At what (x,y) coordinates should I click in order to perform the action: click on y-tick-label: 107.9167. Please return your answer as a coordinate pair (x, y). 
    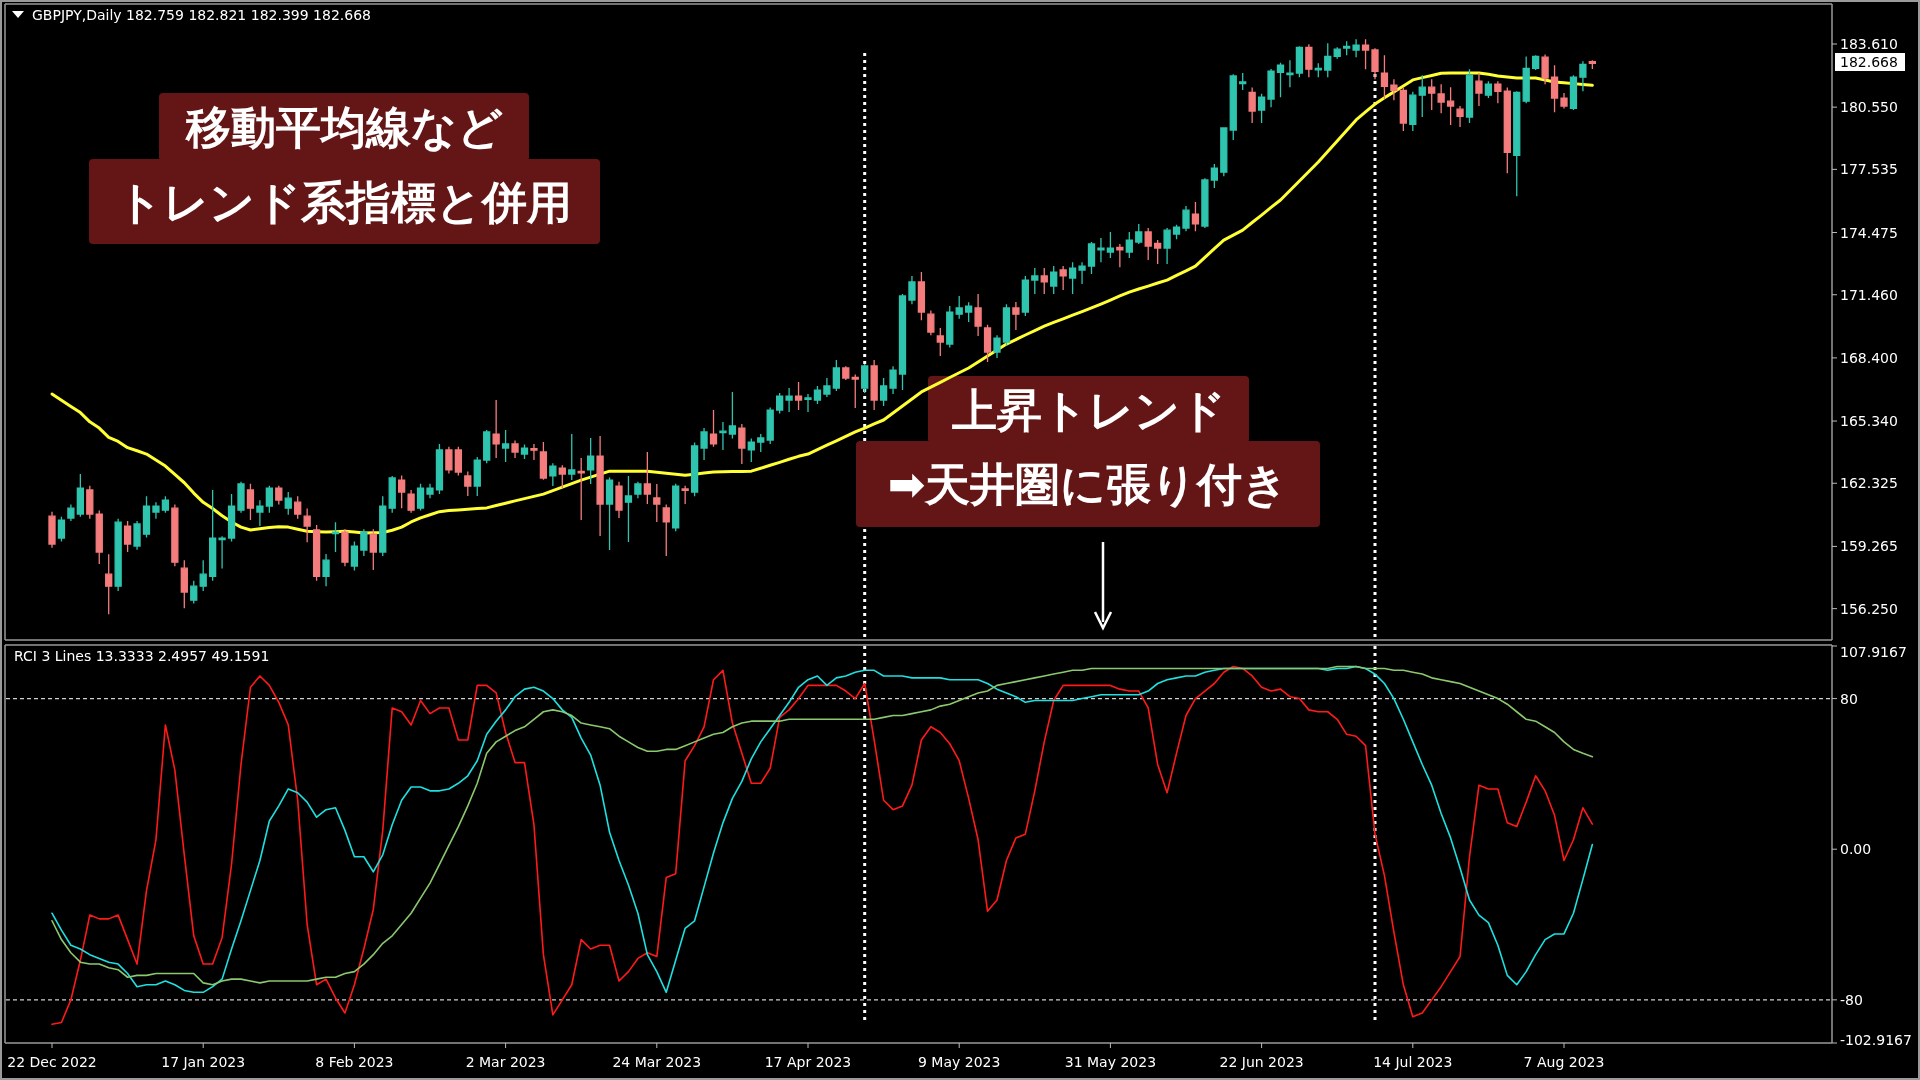
    Looking at the image, I should click on (1873, 652).